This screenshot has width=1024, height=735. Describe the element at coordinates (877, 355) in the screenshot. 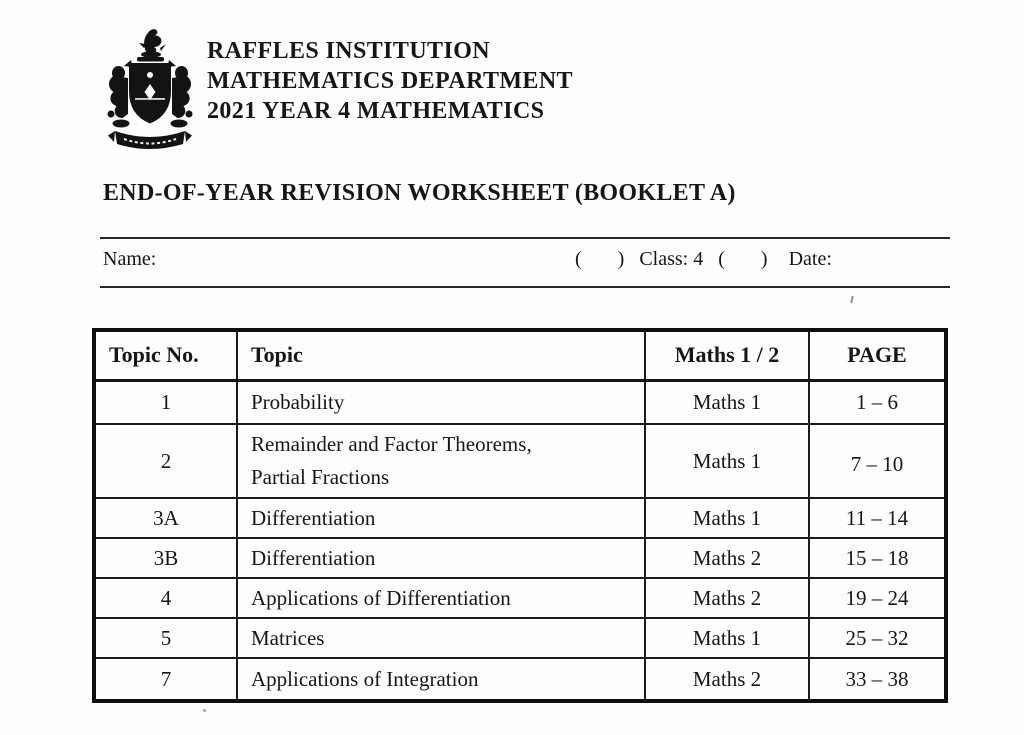

I see `col-header-page: PAGE` at that location.